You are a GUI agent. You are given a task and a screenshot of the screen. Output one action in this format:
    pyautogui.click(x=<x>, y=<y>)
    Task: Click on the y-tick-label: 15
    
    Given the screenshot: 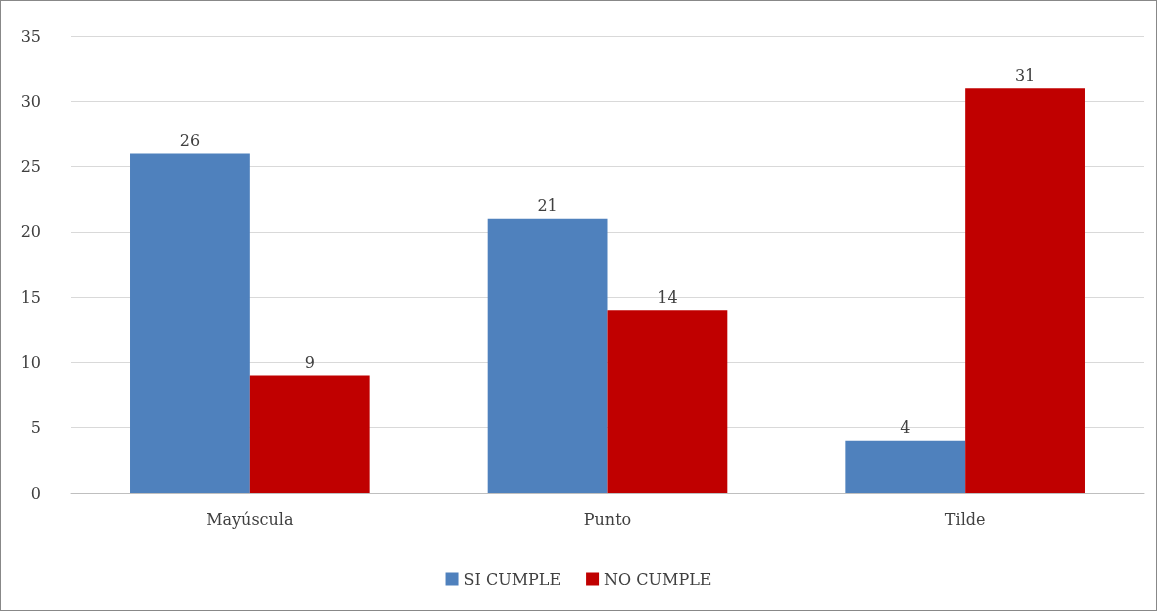 What is the action you would take?
    pyautogui.click(x=30, y=297)
    